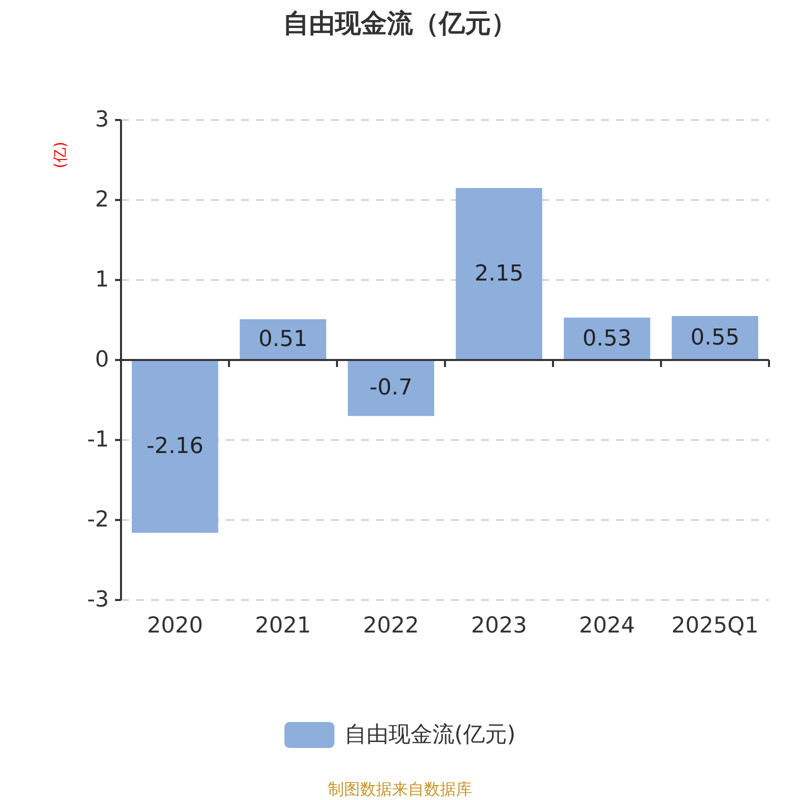 The height and width of the screenshot is (800, 800). Describe the element at coordinates (391, 626) in the screenshot. I see `xtick-label: 2022` at that location.